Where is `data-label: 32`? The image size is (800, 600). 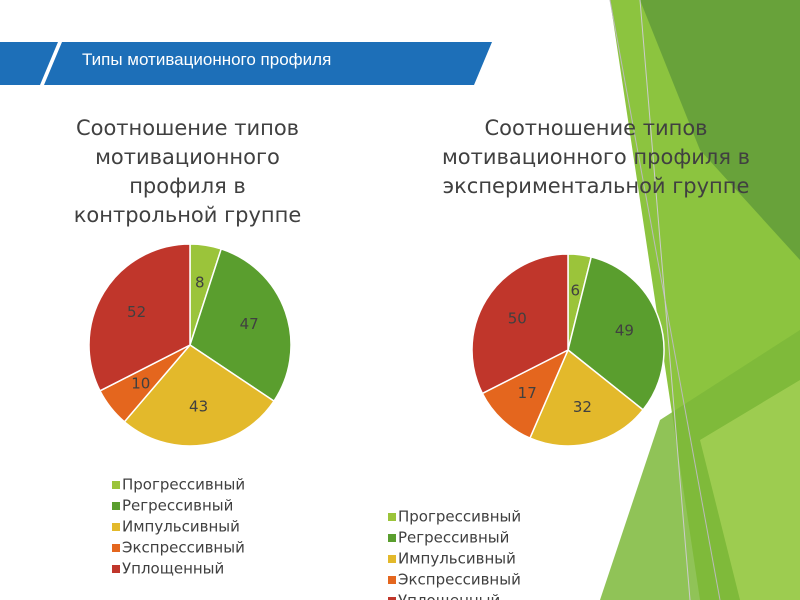 data-label: 32 is located at coordinates (582, 407).